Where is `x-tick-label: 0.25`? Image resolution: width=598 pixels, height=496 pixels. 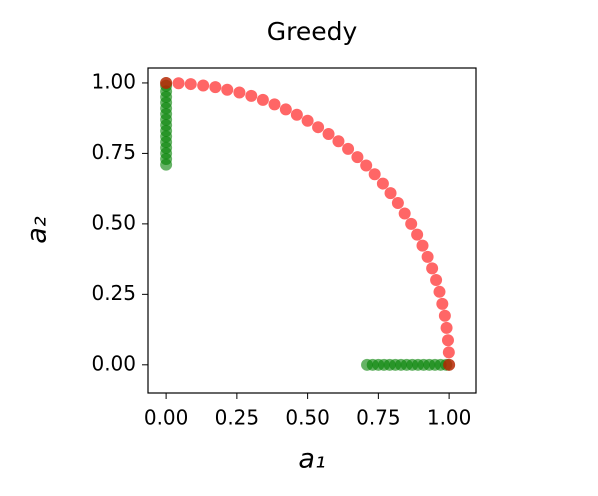 x-tick-label: 0.25 is located at coordinates (237, 418).